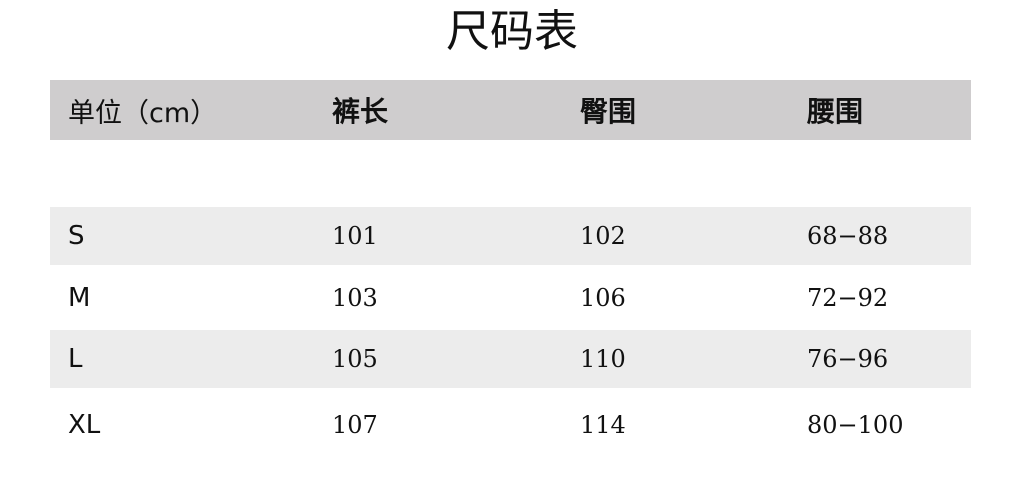 This screenshot has width=1024, height=480. Describe the element at coordinates (608, 111) in the screenshot. I see `header-hip: 臀围` at that location.